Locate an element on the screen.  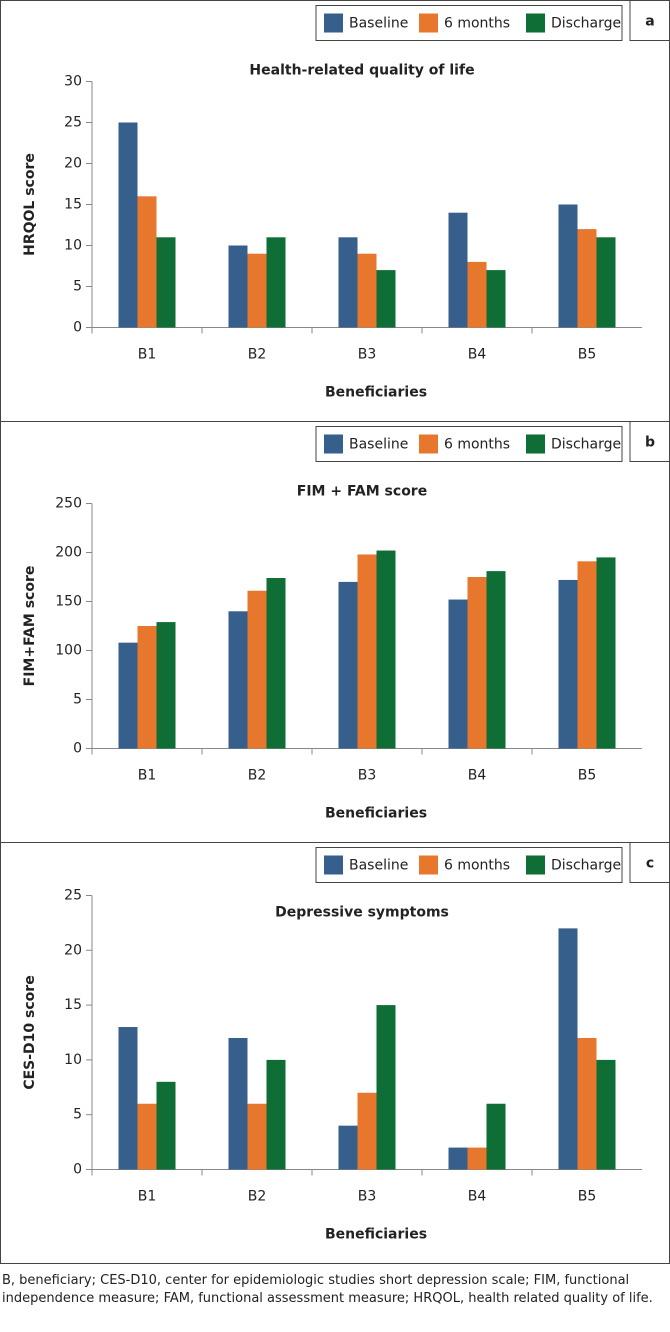
y-axis-title: FIM+FAM score is located at coordinates (30, 626).